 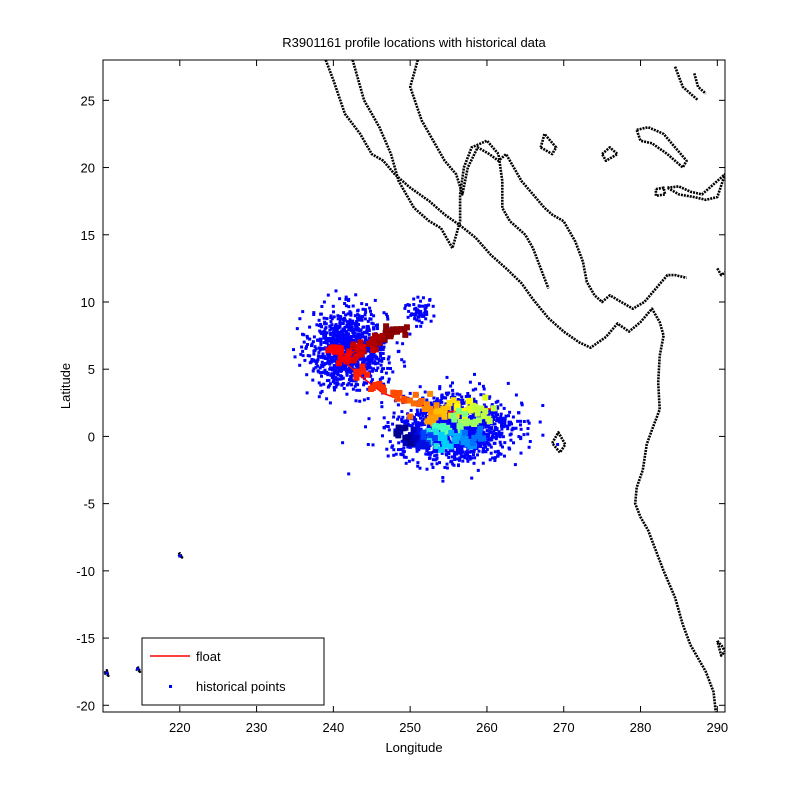 I want to click on coastline-segment, so click(x=547, y=185).